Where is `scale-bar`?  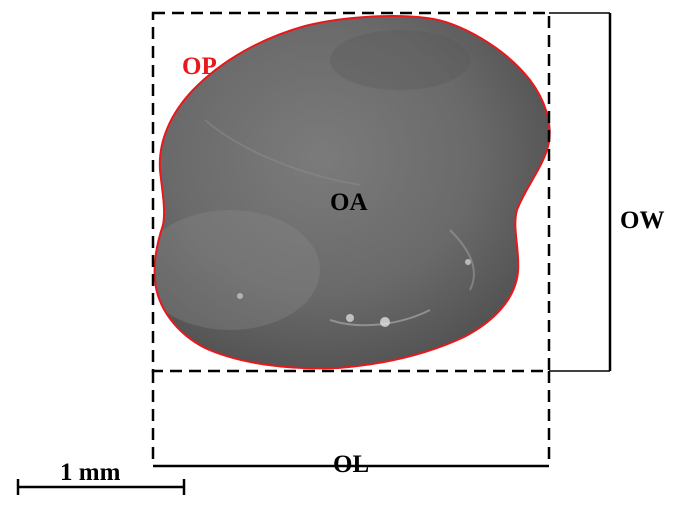 scale-bar is located at coordinates (101, 487).